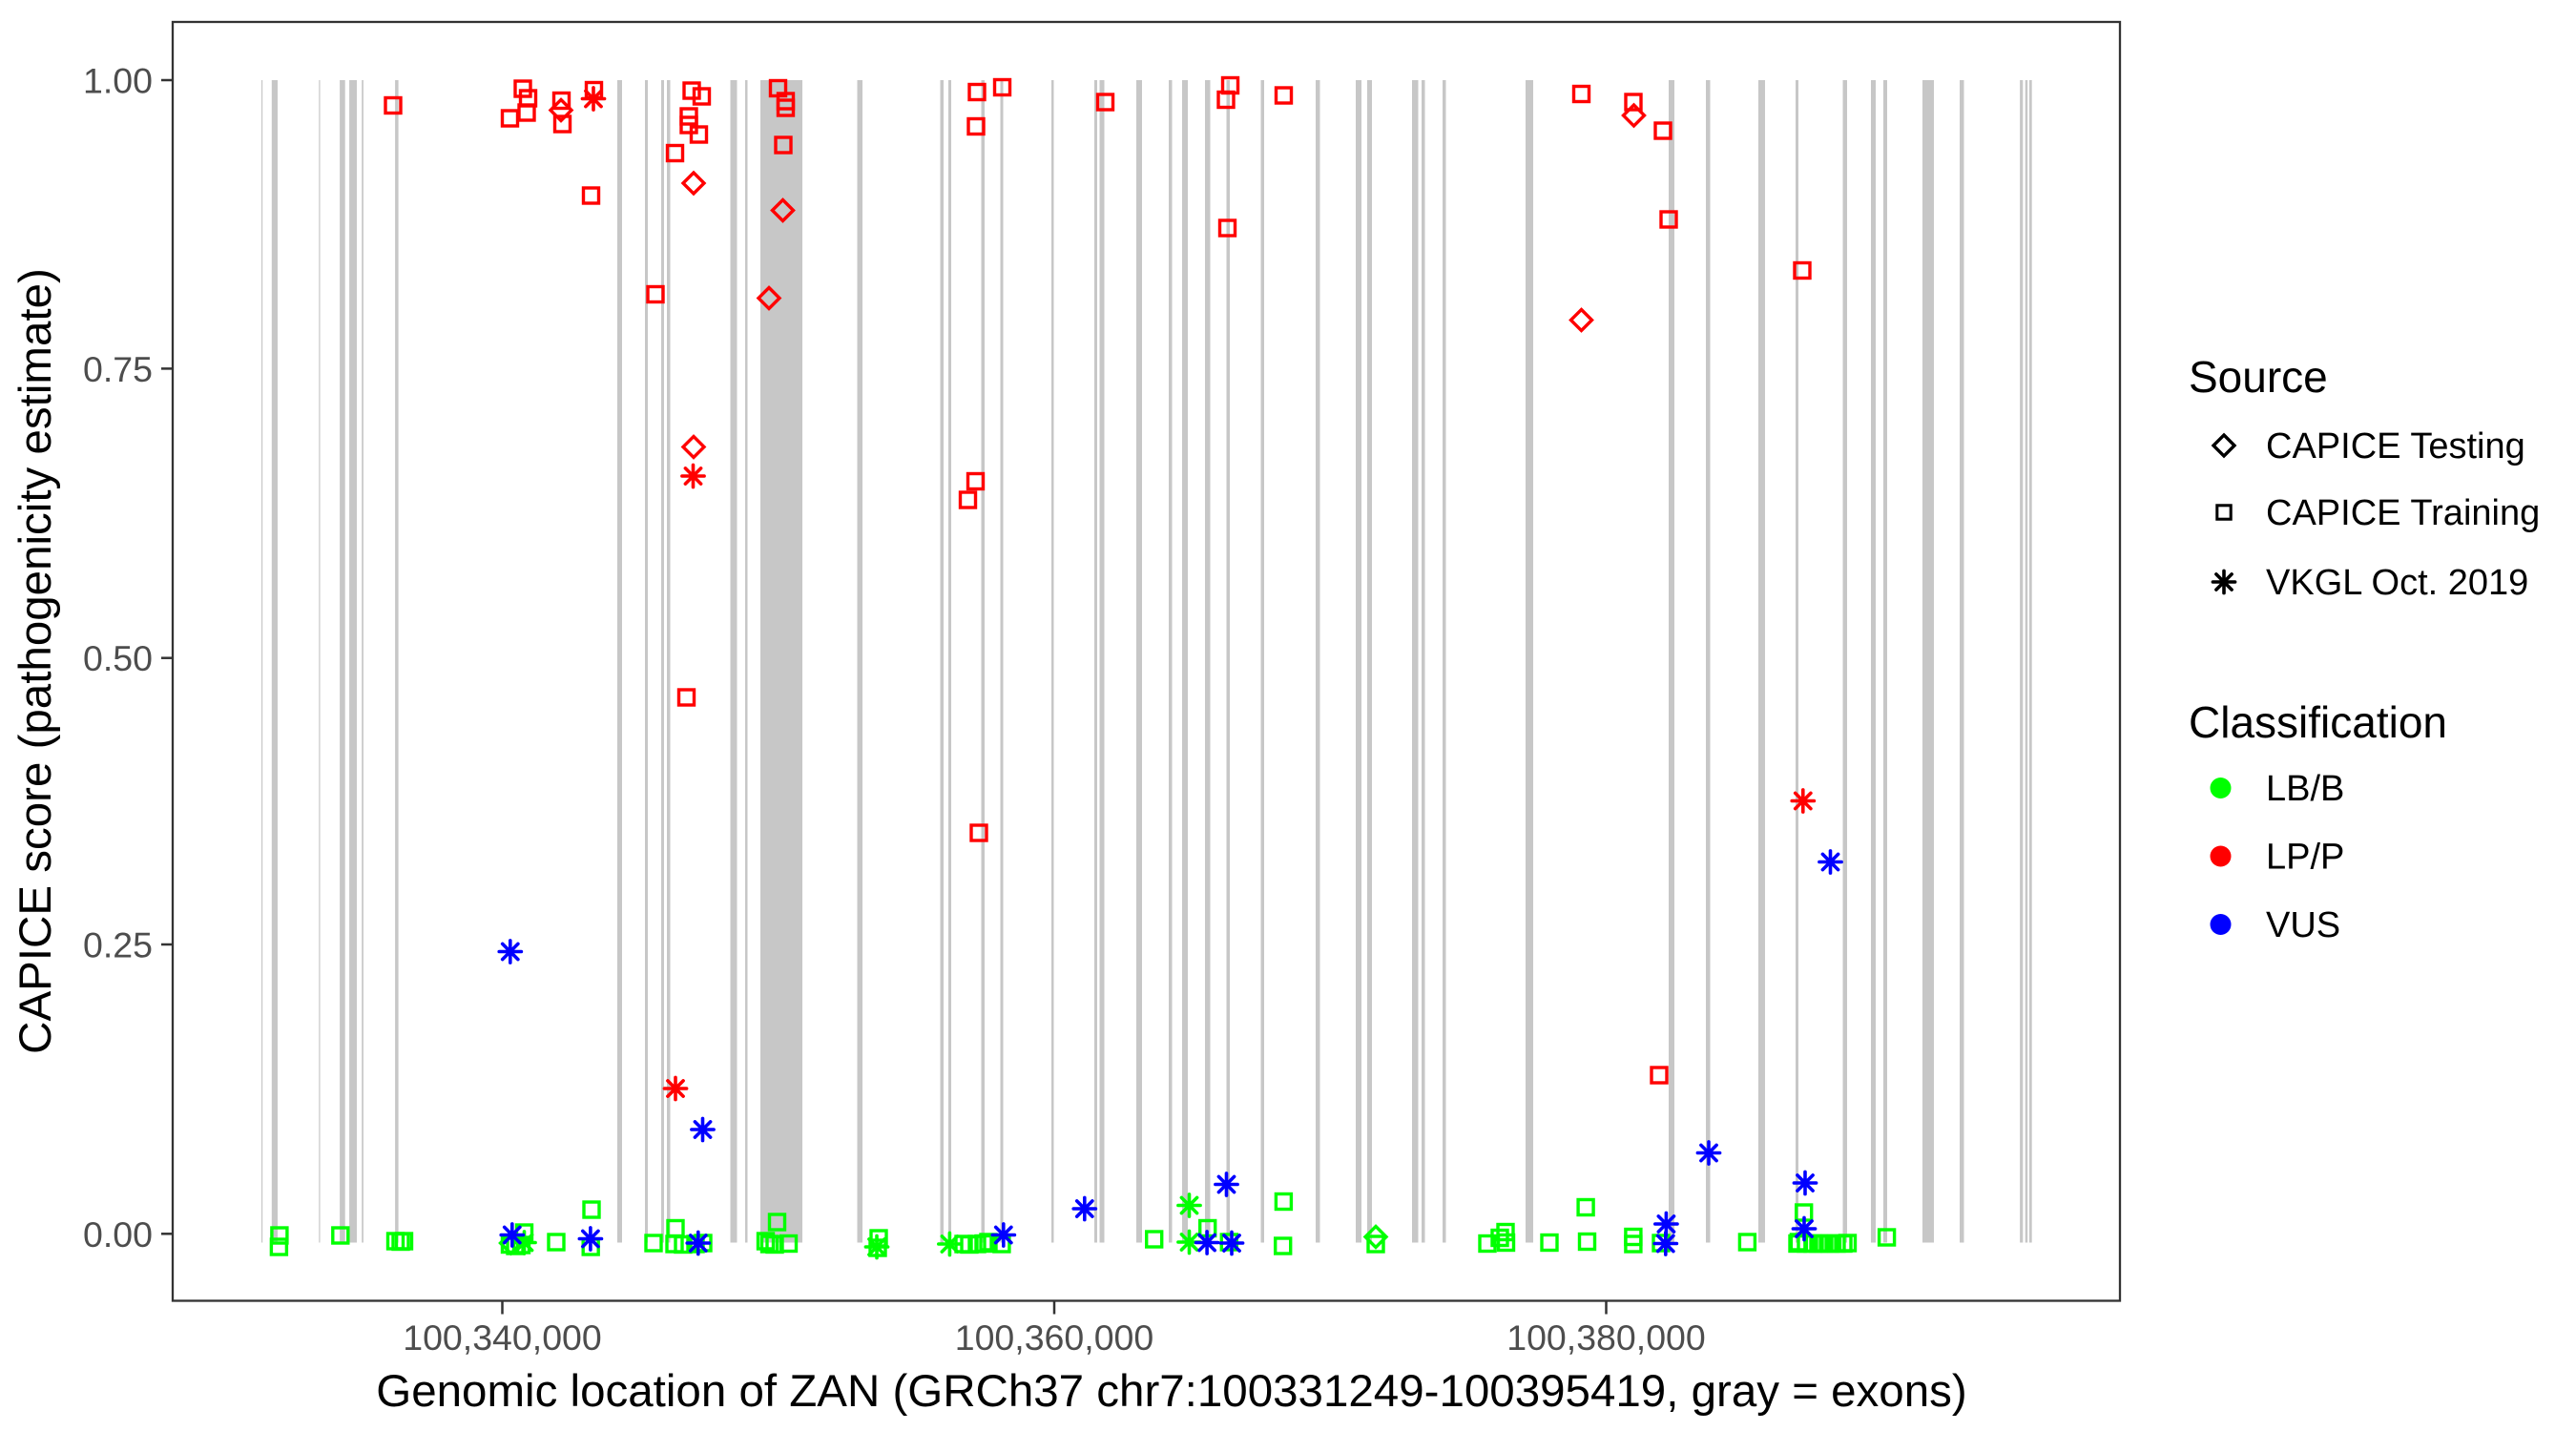  What do you see at coordinates (2403, 513) in the screenshot?
I see `svg-text: CAPICE Training` at bounding box center [2403, 513].